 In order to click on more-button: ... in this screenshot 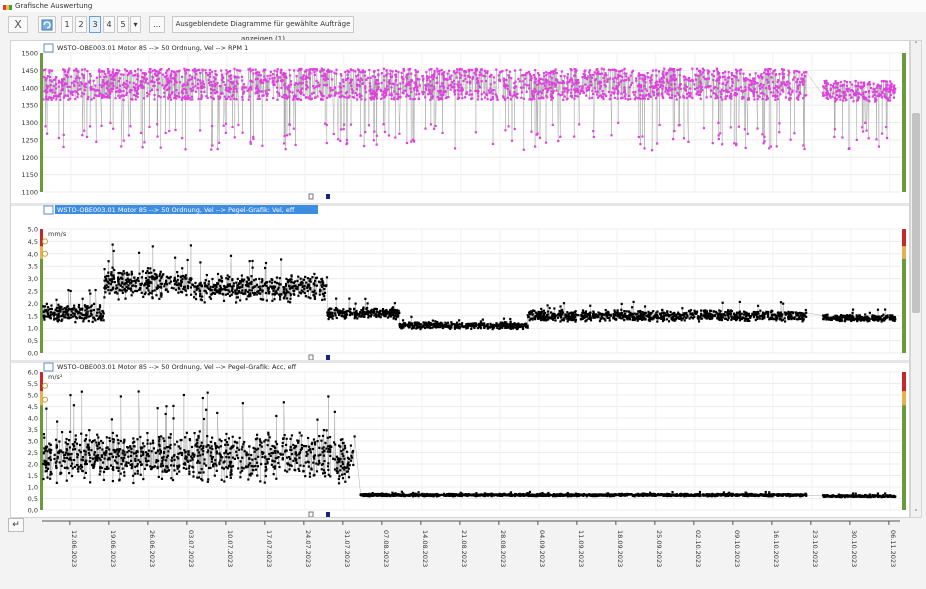, I will do `click(157, 24)`.